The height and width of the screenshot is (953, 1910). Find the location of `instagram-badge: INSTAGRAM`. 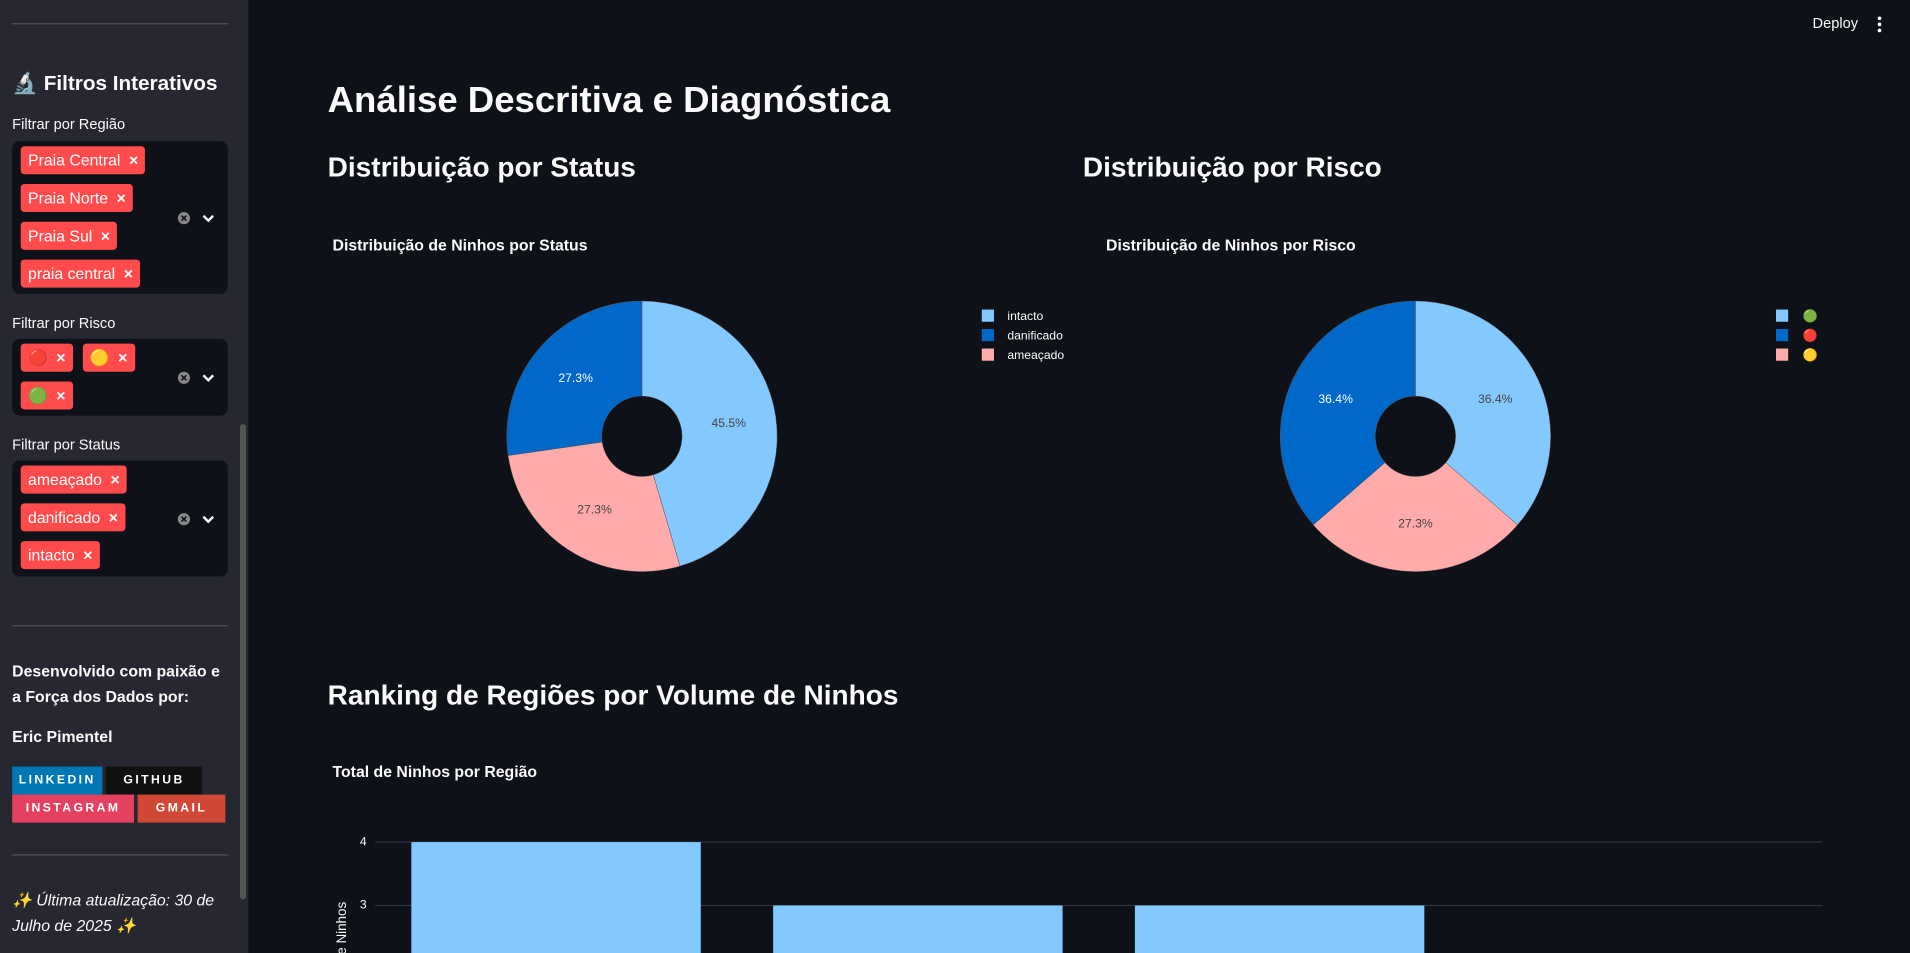

instagram-badge: INSTAGRAM is located at coordinates (73, 808).